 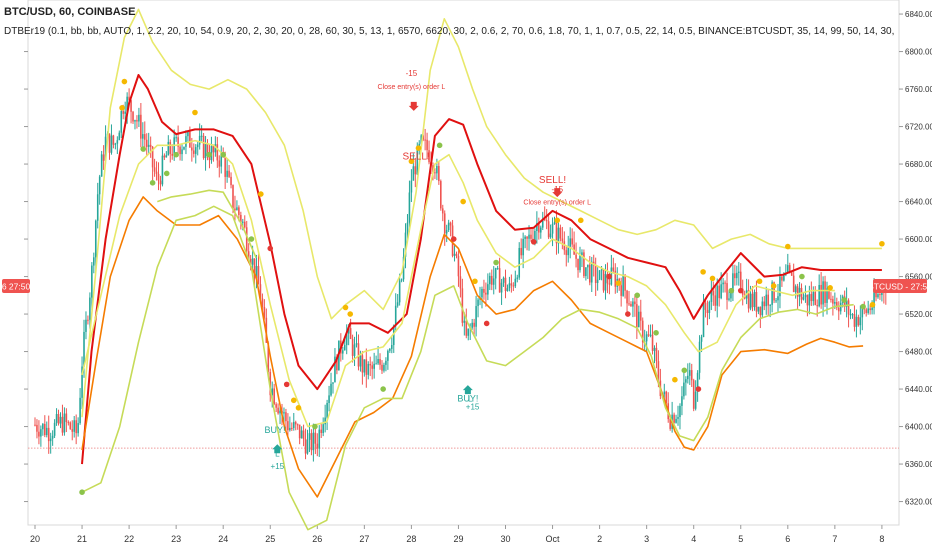 What do you see at coordinates (411, 539) in the screenshot?
I see `x-tick-label: 28` at bounding box center [411, 539].